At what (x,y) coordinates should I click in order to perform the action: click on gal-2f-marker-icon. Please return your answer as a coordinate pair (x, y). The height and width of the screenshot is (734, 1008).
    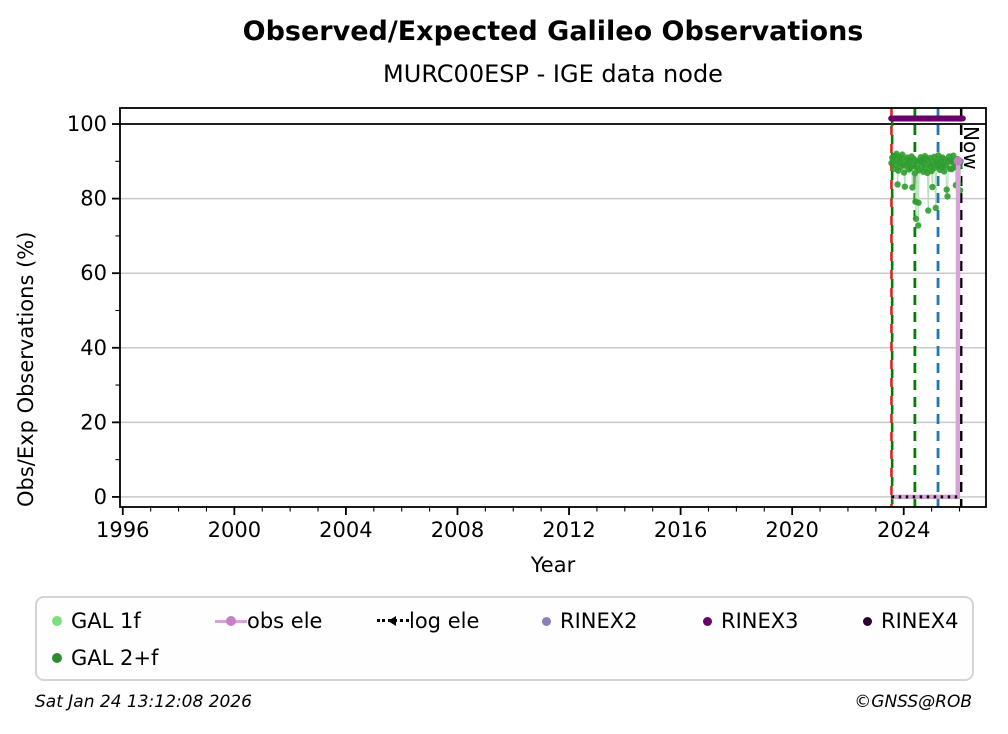
    Looking at the image, I should click on (57, 658).